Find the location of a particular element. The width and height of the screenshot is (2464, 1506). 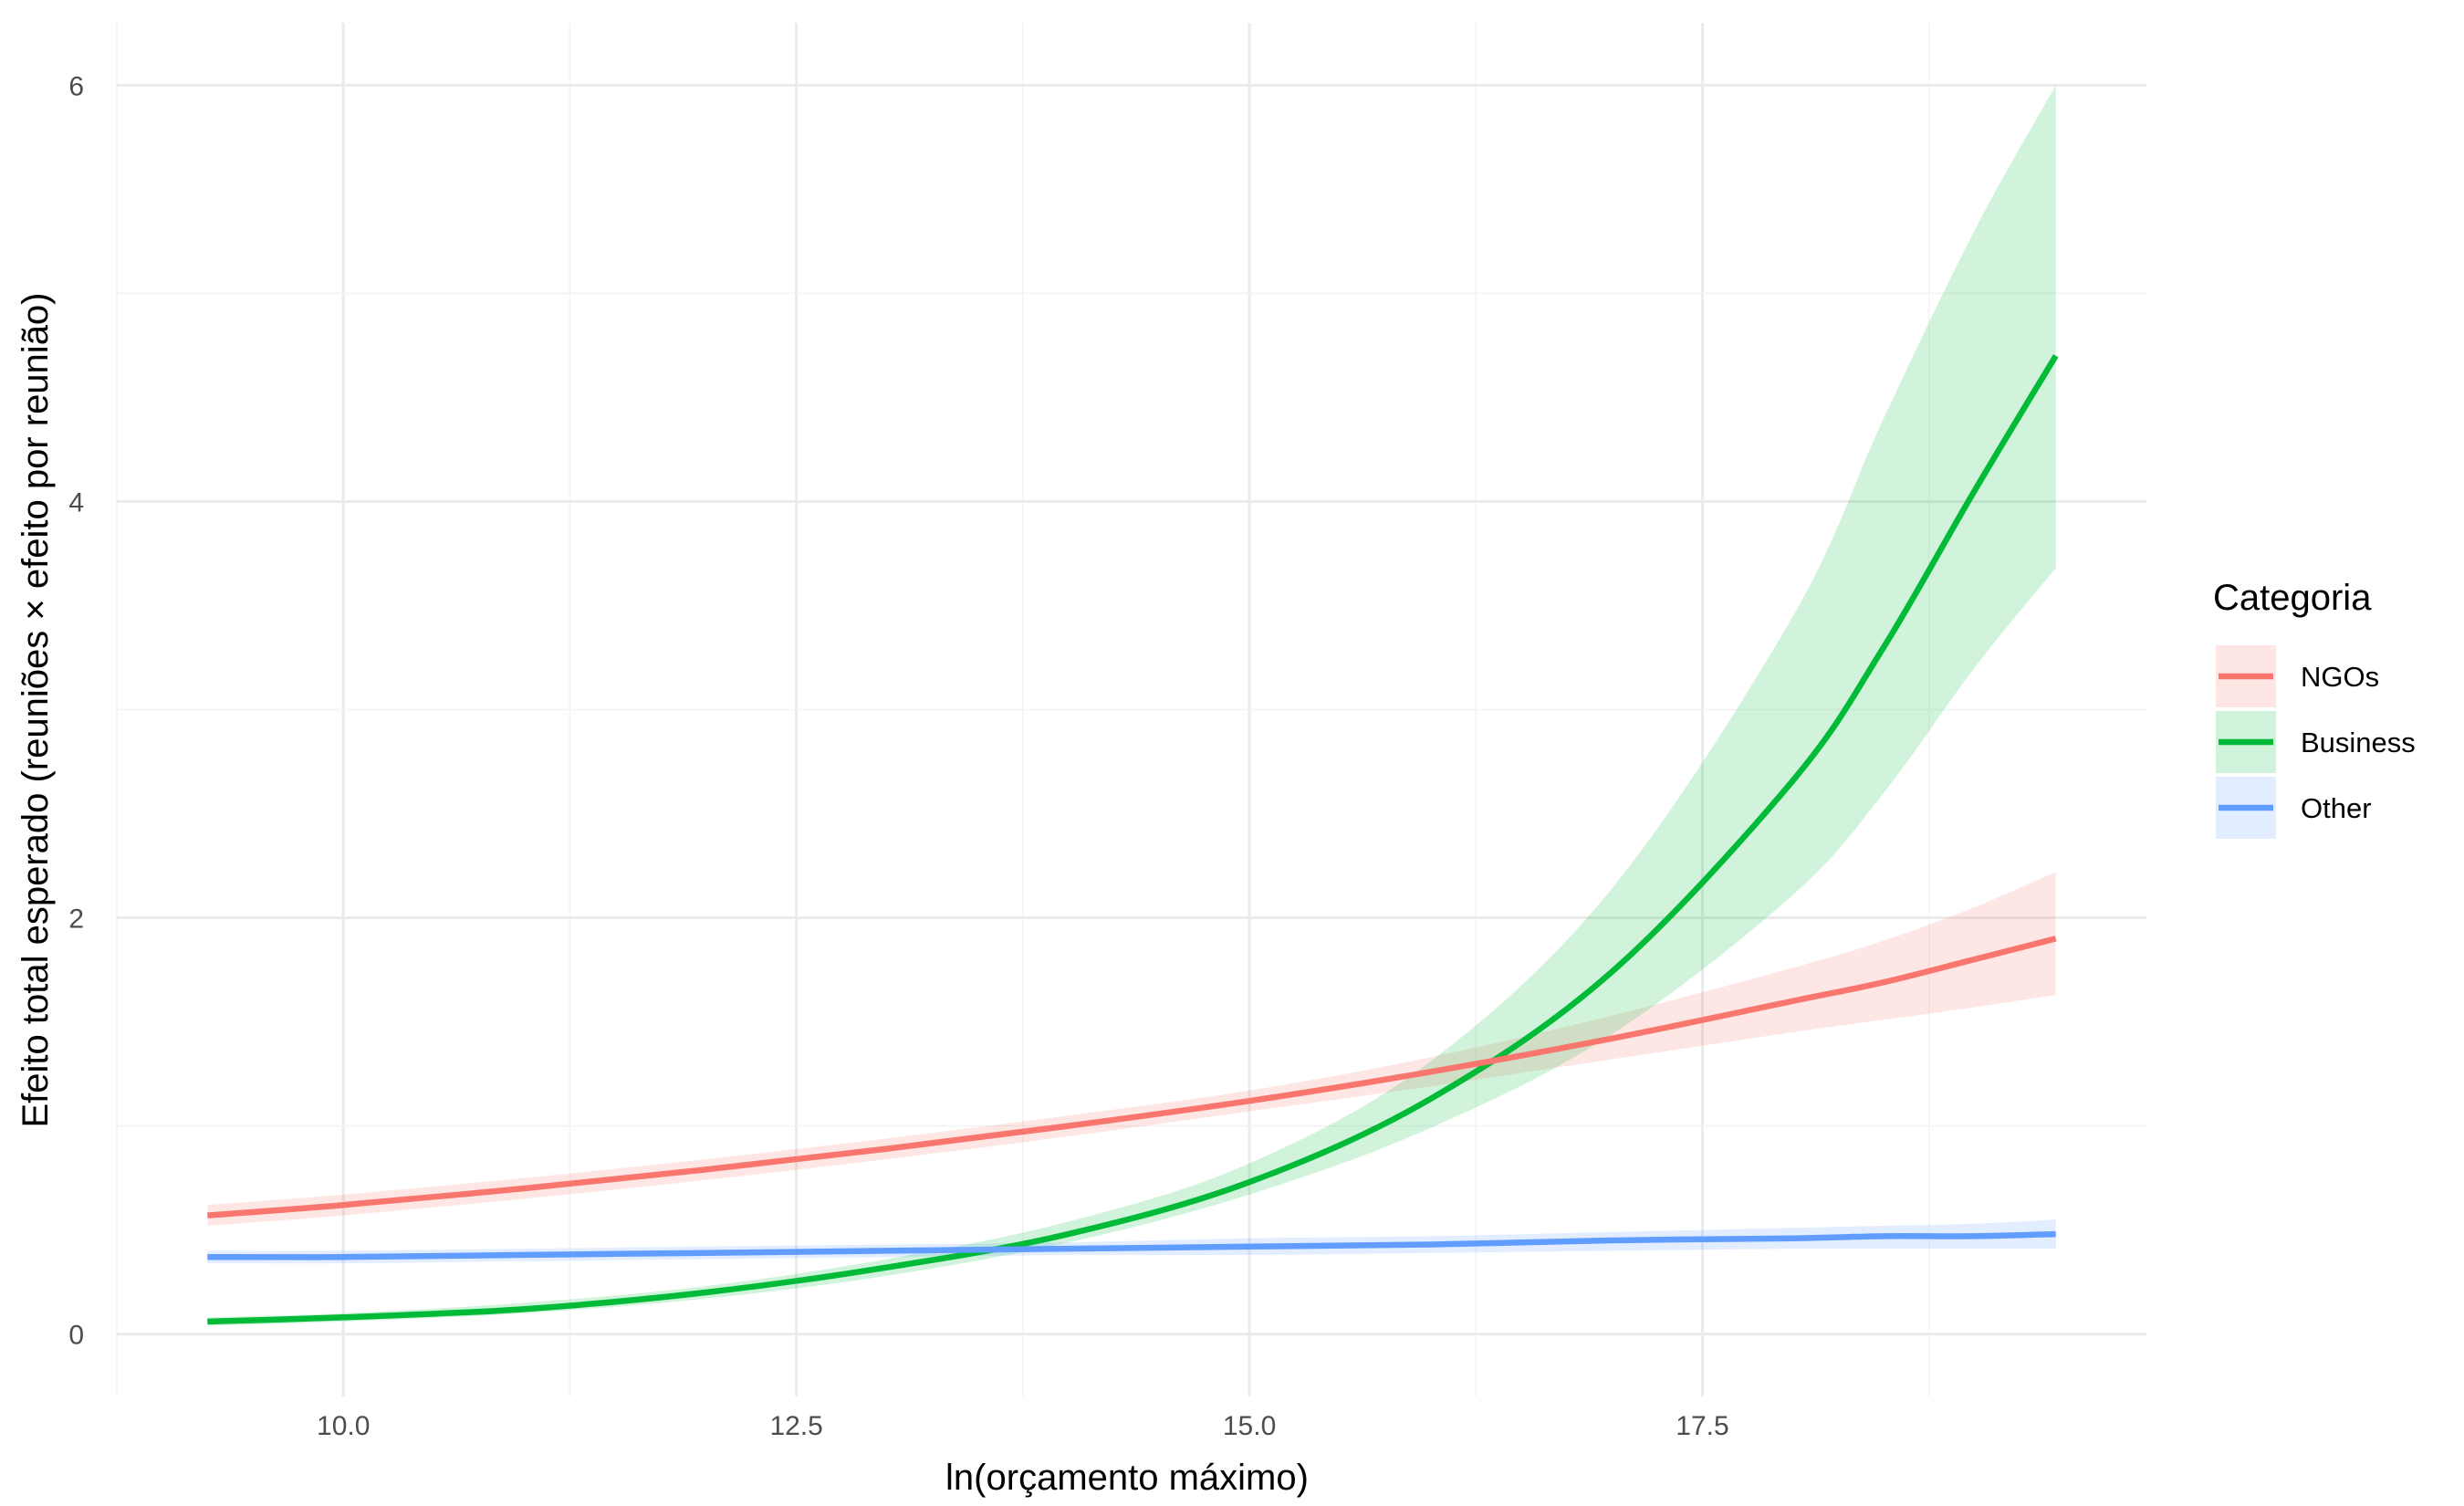

y-tick-label: 4 is located at coordinates (76, 502).